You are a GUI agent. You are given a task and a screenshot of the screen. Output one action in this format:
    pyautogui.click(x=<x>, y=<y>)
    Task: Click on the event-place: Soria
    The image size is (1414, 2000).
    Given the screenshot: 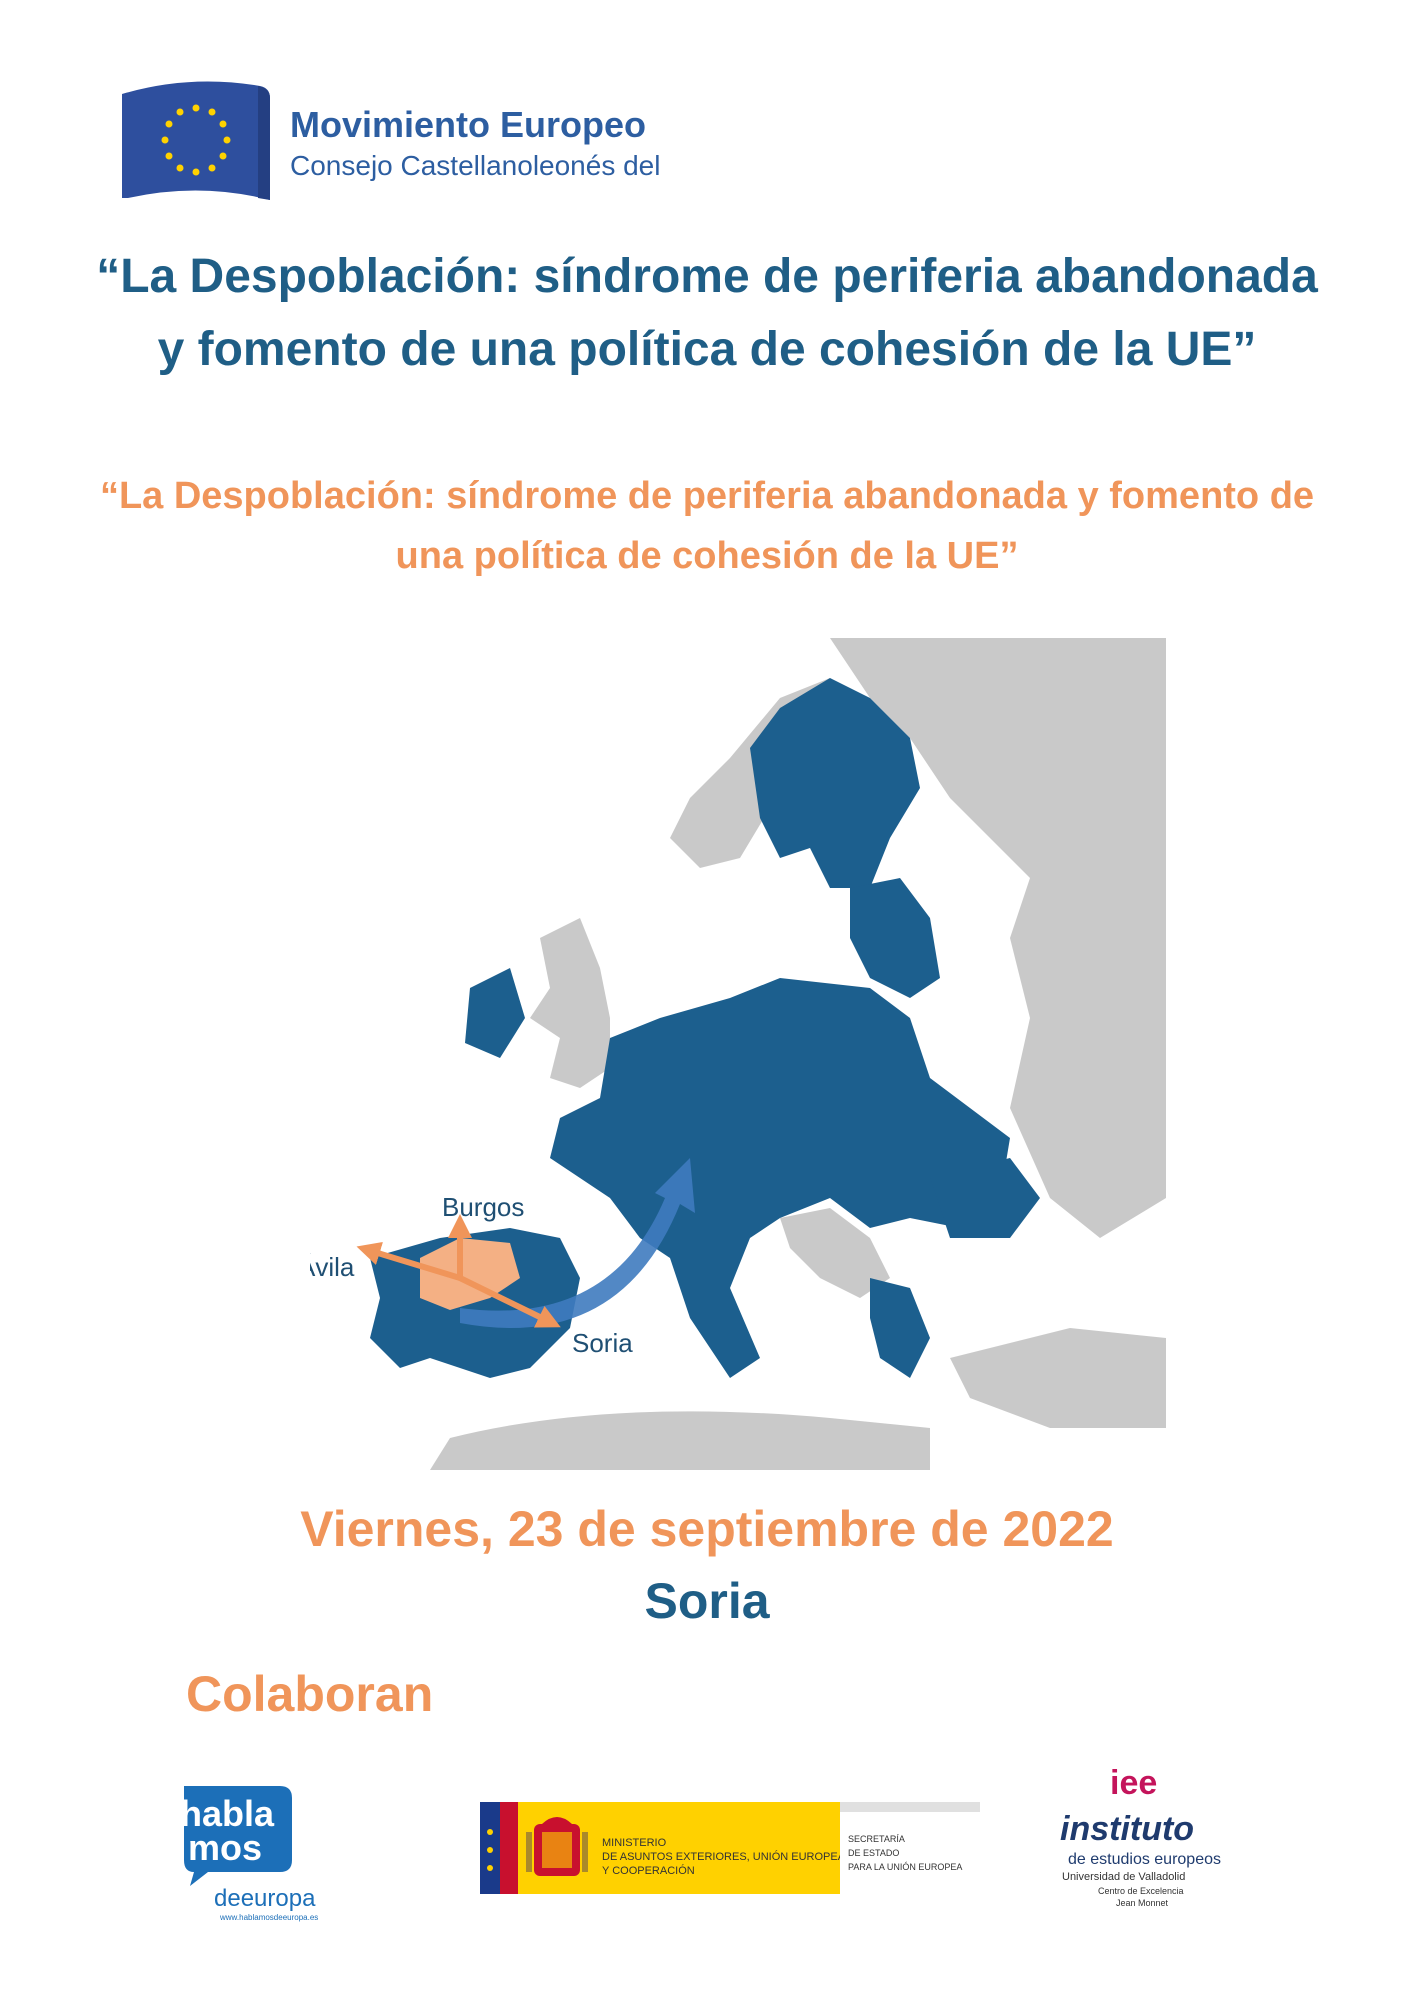 What is the action you would take?
    pyautogui.click(x=707, y=1601)
    